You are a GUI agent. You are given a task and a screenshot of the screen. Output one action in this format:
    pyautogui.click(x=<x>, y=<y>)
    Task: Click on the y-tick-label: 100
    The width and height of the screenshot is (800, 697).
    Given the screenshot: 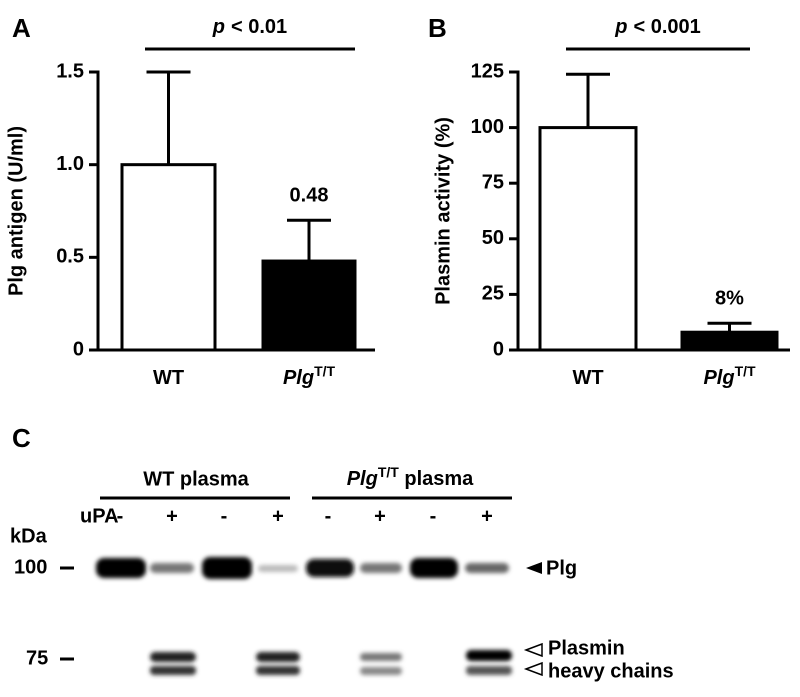 What is the action you would take?
    pyautogui.click(x=487, y=127)
    